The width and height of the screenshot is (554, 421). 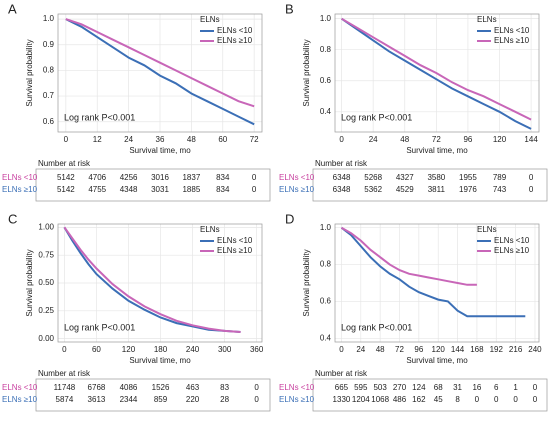 What do you see at coordinates (419, 387) in the screenshot?
I see `risk-count: 124` at bounding box center [419, 387].